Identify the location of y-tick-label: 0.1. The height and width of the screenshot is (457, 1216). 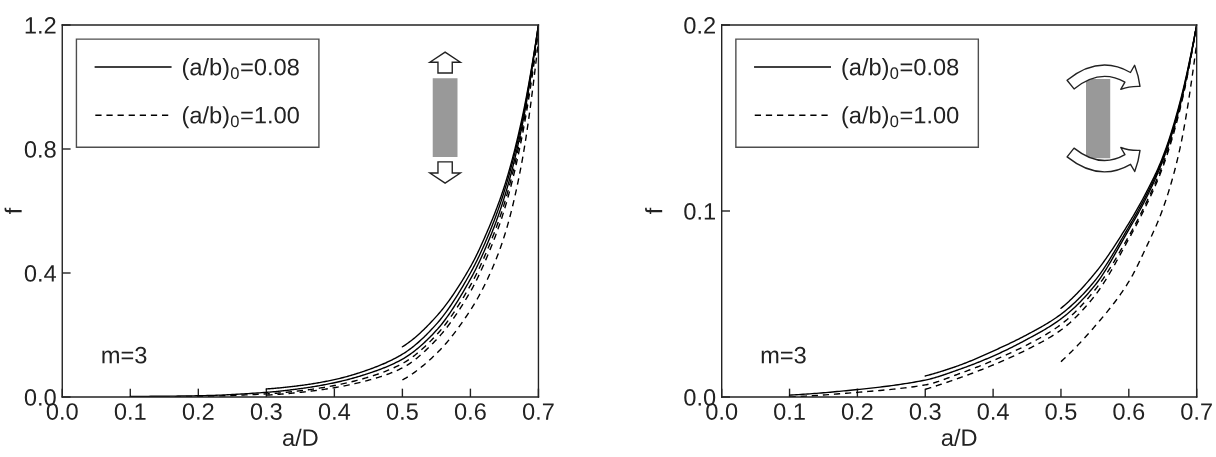
(699, 211).